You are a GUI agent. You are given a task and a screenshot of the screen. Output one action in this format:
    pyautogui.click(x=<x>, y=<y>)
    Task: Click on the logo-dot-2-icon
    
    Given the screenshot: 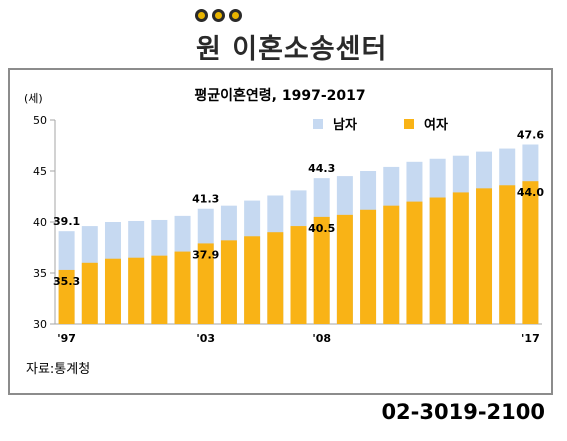 What is the action you would take?
    pyautogui.click(x=218, y=15)
    